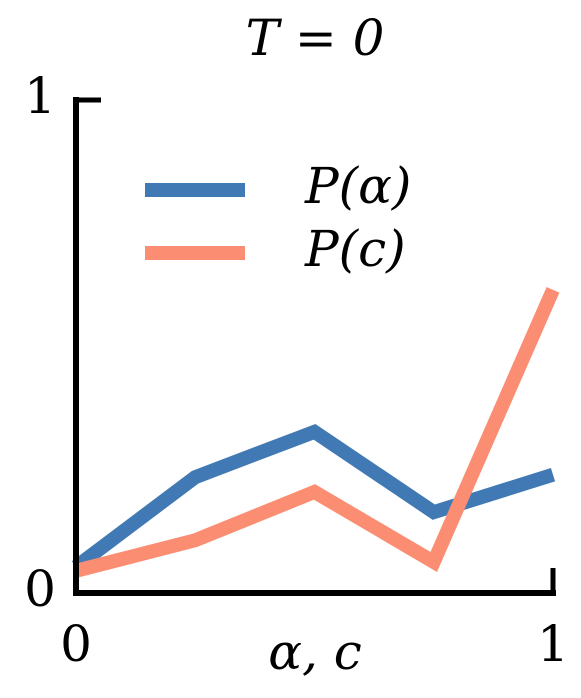 This screenshot has height=698, width=581. Describe the element at coordinates (76, 644) in the screenshot. I see `x-tick-label: 0` at that location.